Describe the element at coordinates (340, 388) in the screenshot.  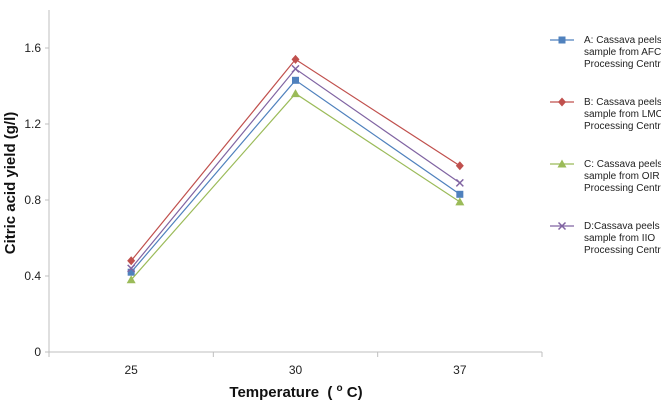
I see `x-axis-title-unit-degree: o` at that location.